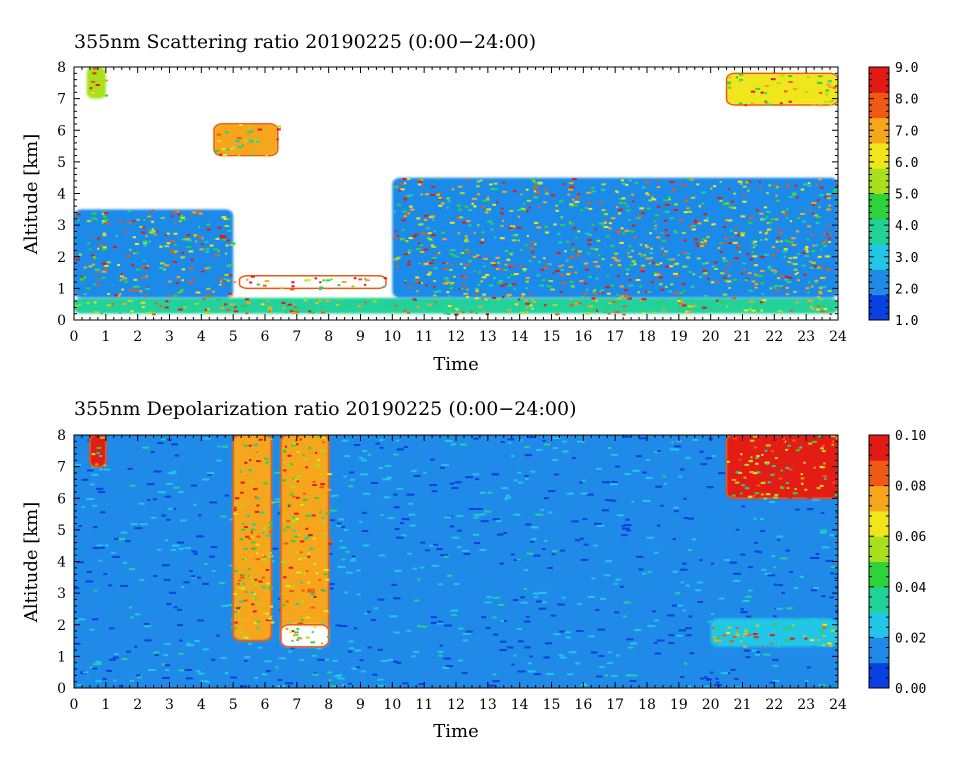 The image size is (960, 770). Describe the element at coordinates (424, 337) in the screenshot. I see `x-tick-label: 11` at that location.